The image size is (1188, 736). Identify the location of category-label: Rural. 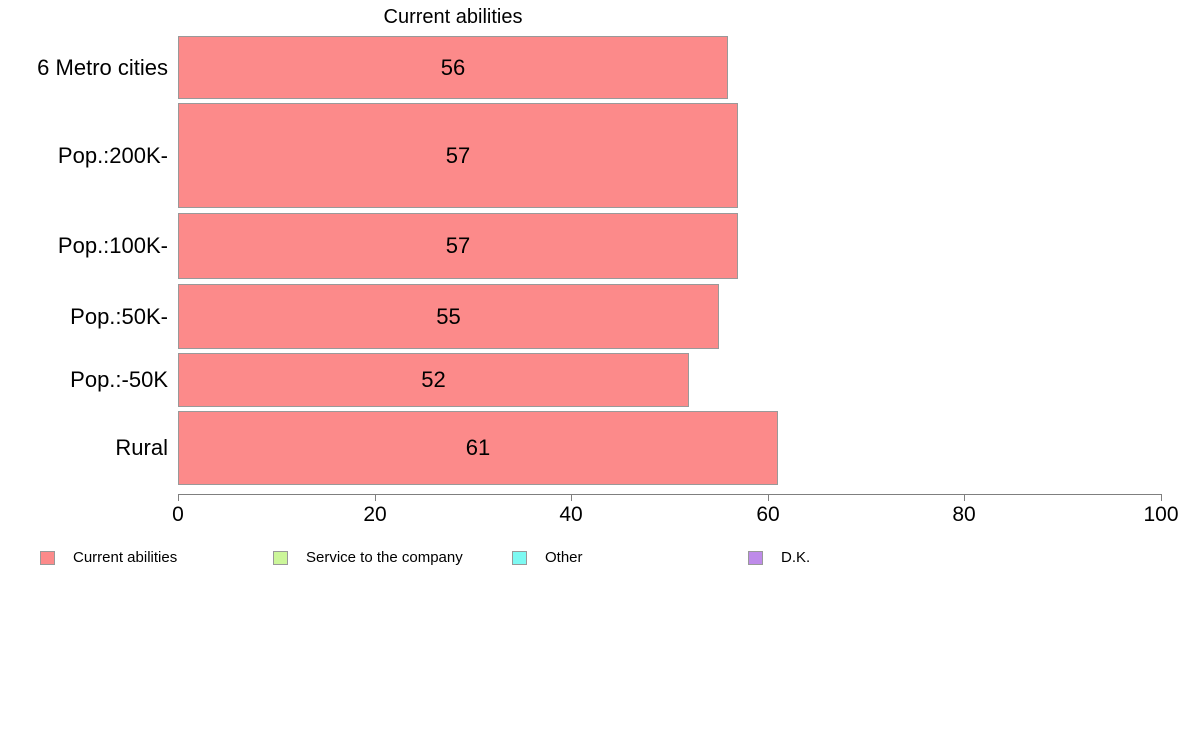
(141, 447).